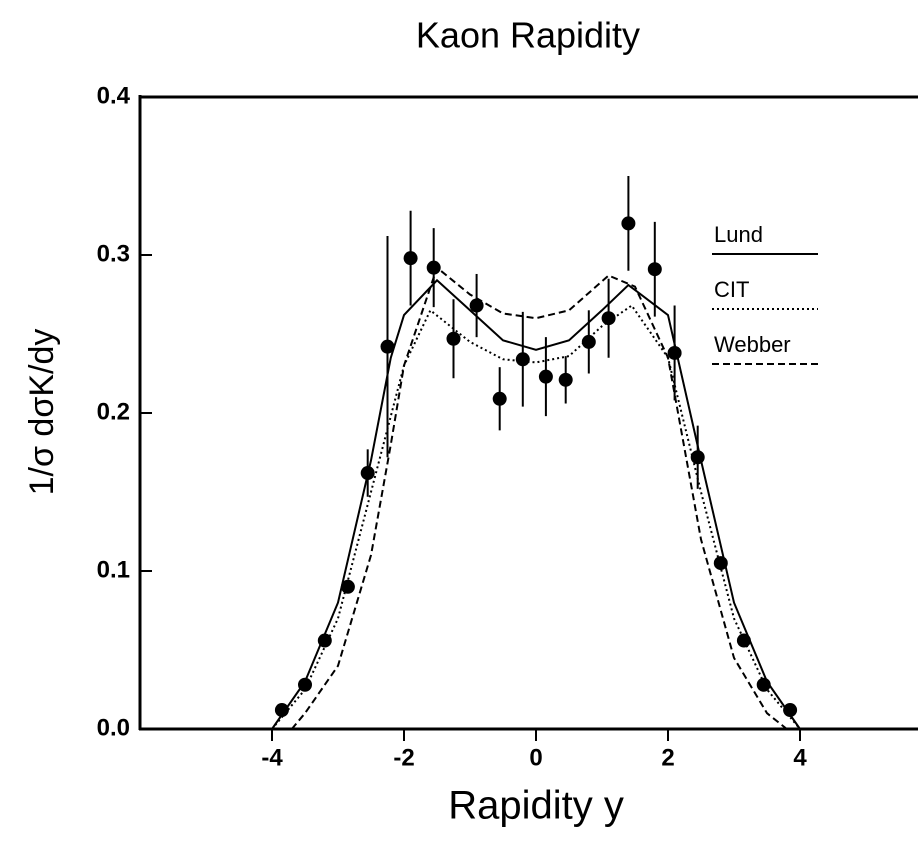 The height and width of the screenshot is (851, 918). Describe the element at coordinates (113, 411) in the screenshot. I see `y-tick-label: 0.2` at that location.